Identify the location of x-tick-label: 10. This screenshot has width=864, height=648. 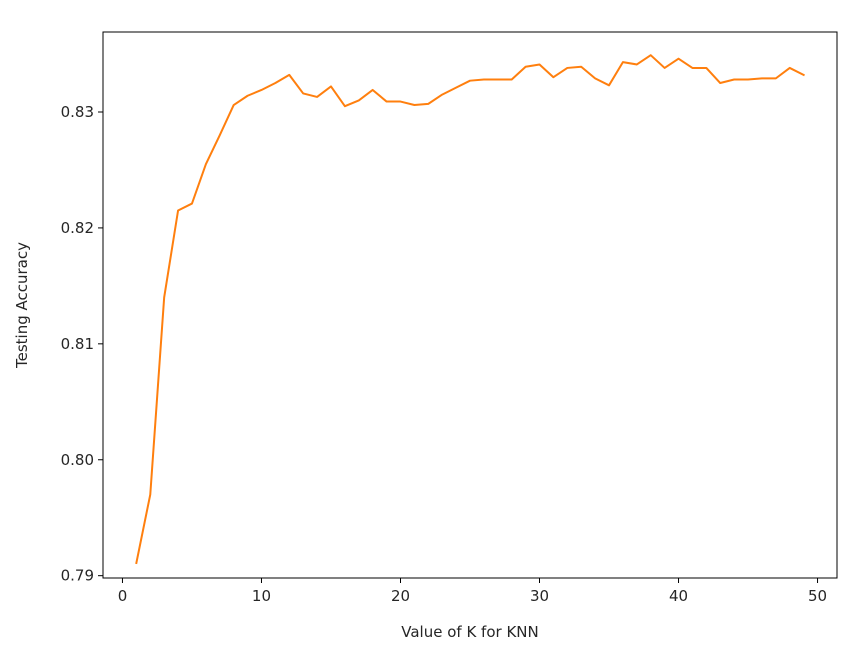
(261, 596).